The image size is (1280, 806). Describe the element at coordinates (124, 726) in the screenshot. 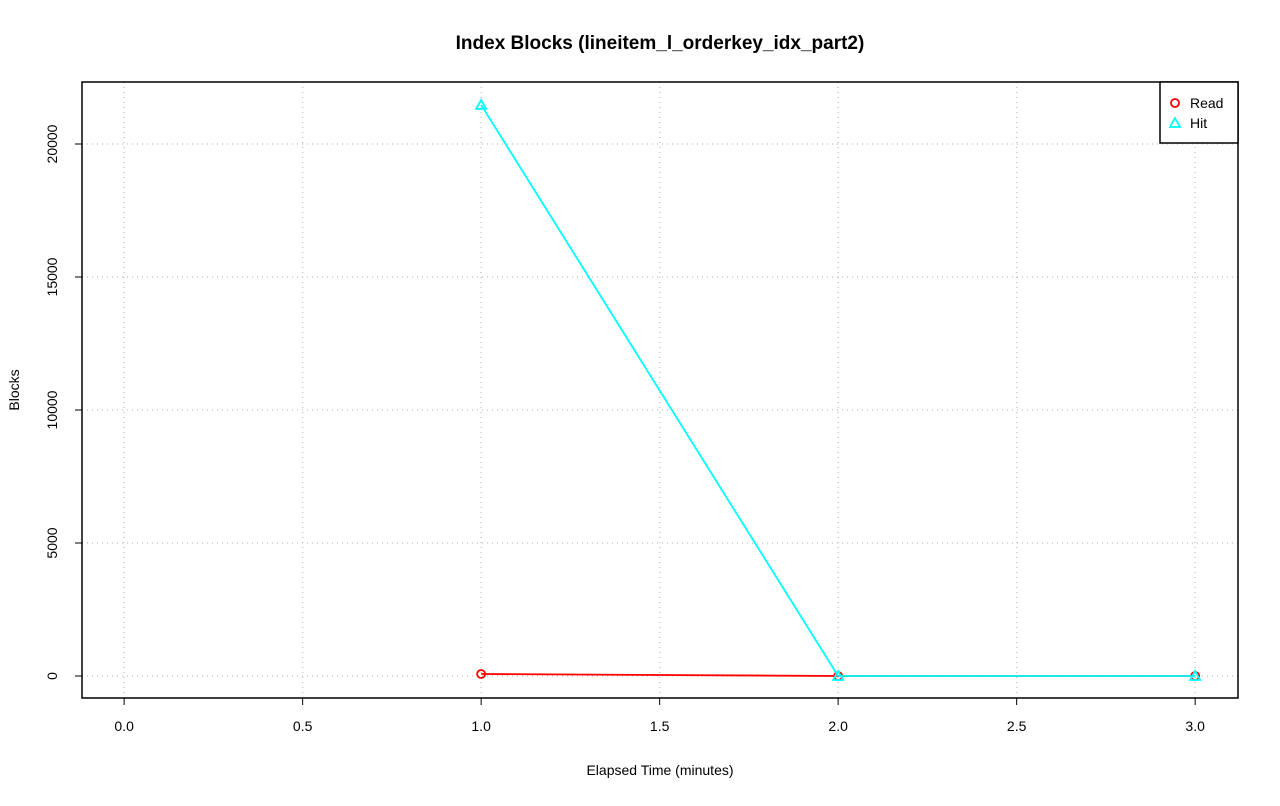

I see `x-tick-label: 0.0` at that location.